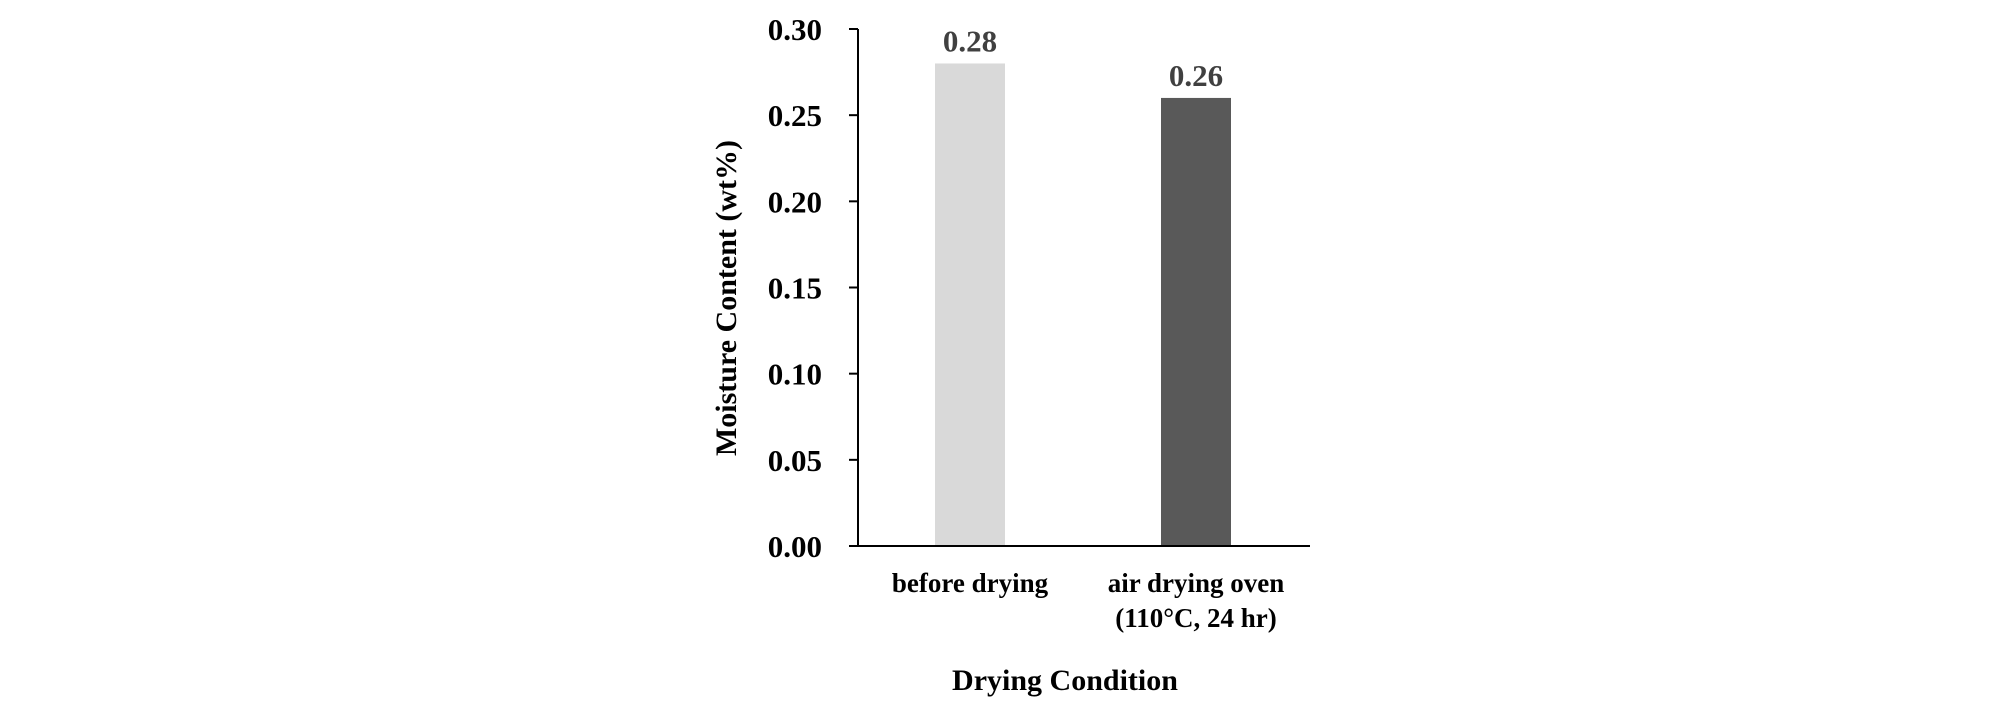 The width and height of the screenshot is (2008, 704). Describe the element at coordinates (726, 298) in the screenshot. I see `y-axis-title: Moisture Content (wt%)` at that location.